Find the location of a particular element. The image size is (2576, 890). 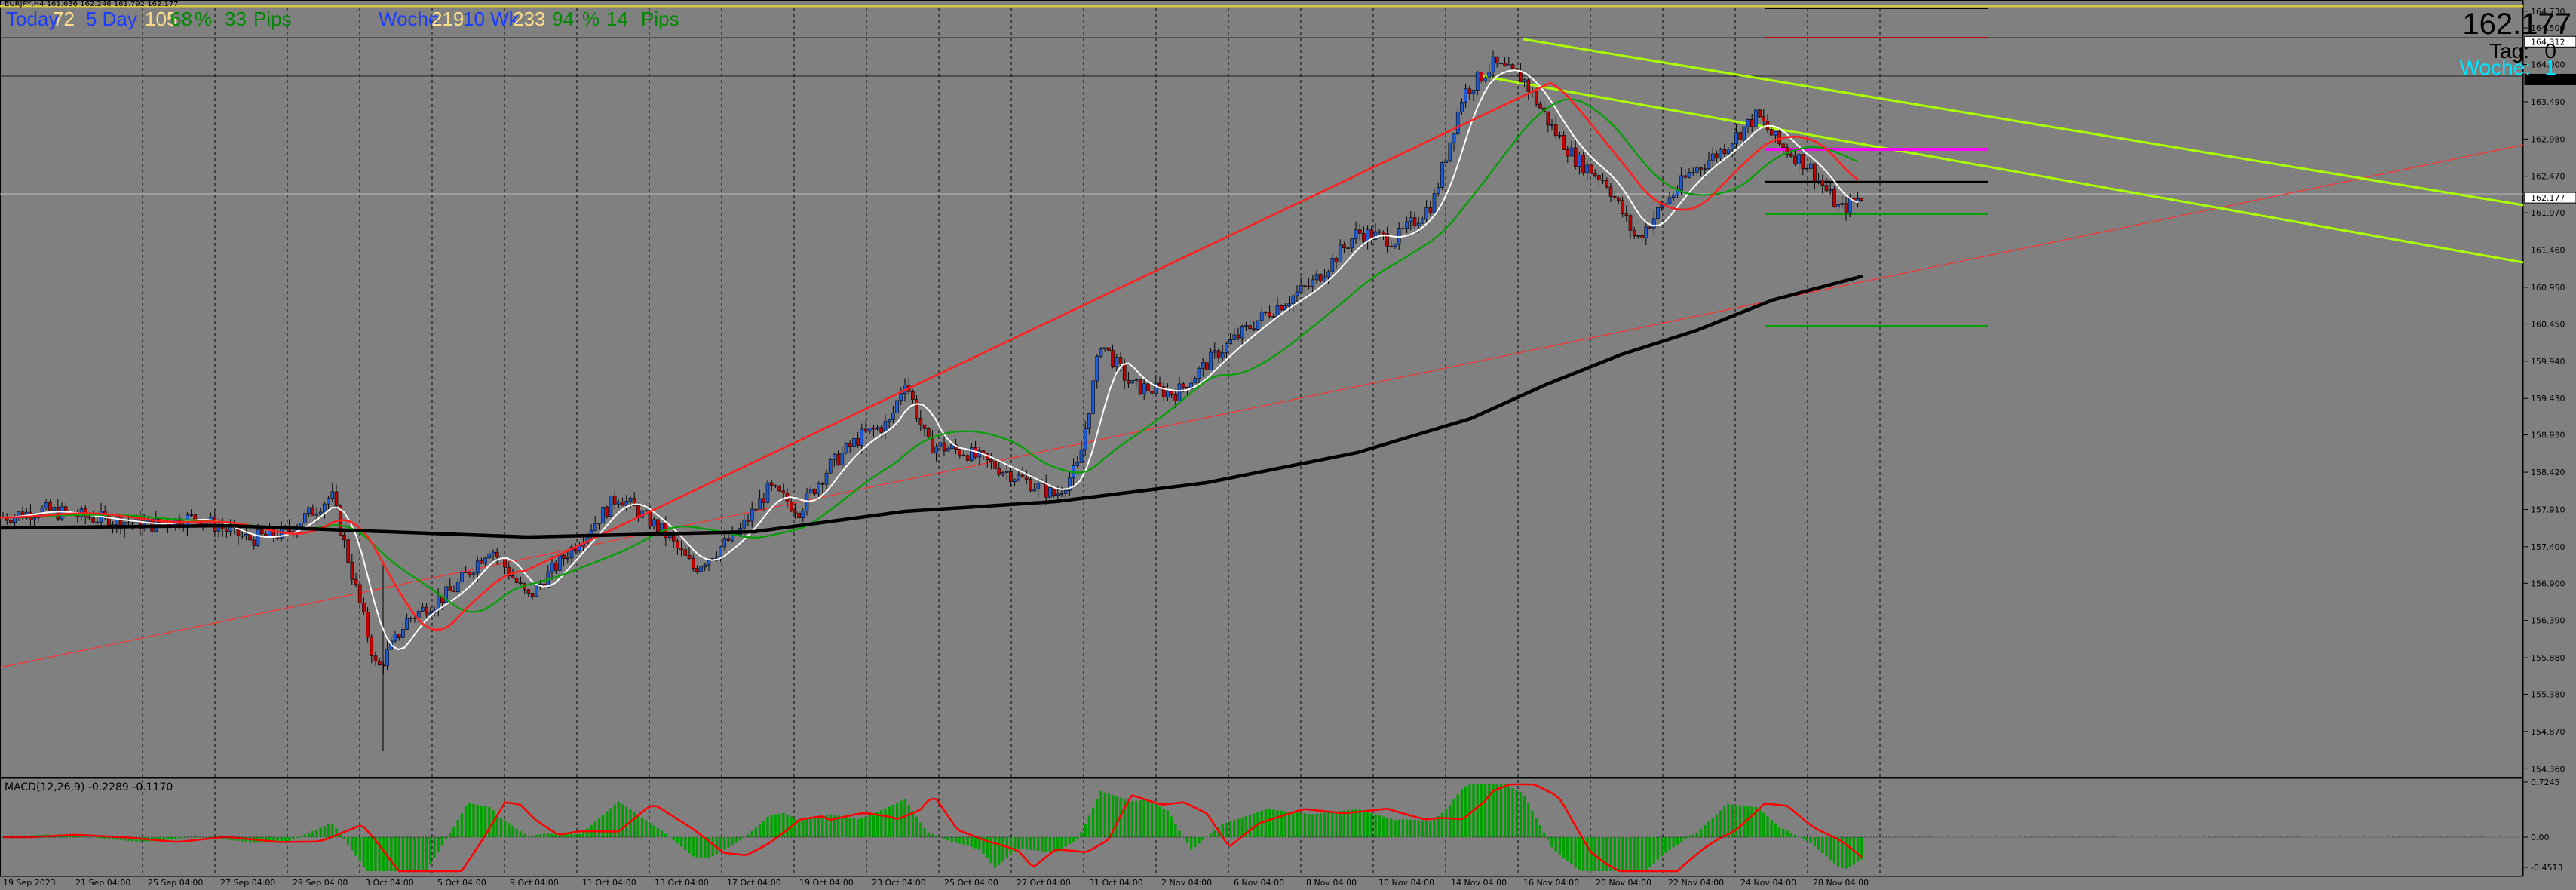

pct-value: 68 is located at coordinates (181, 19).